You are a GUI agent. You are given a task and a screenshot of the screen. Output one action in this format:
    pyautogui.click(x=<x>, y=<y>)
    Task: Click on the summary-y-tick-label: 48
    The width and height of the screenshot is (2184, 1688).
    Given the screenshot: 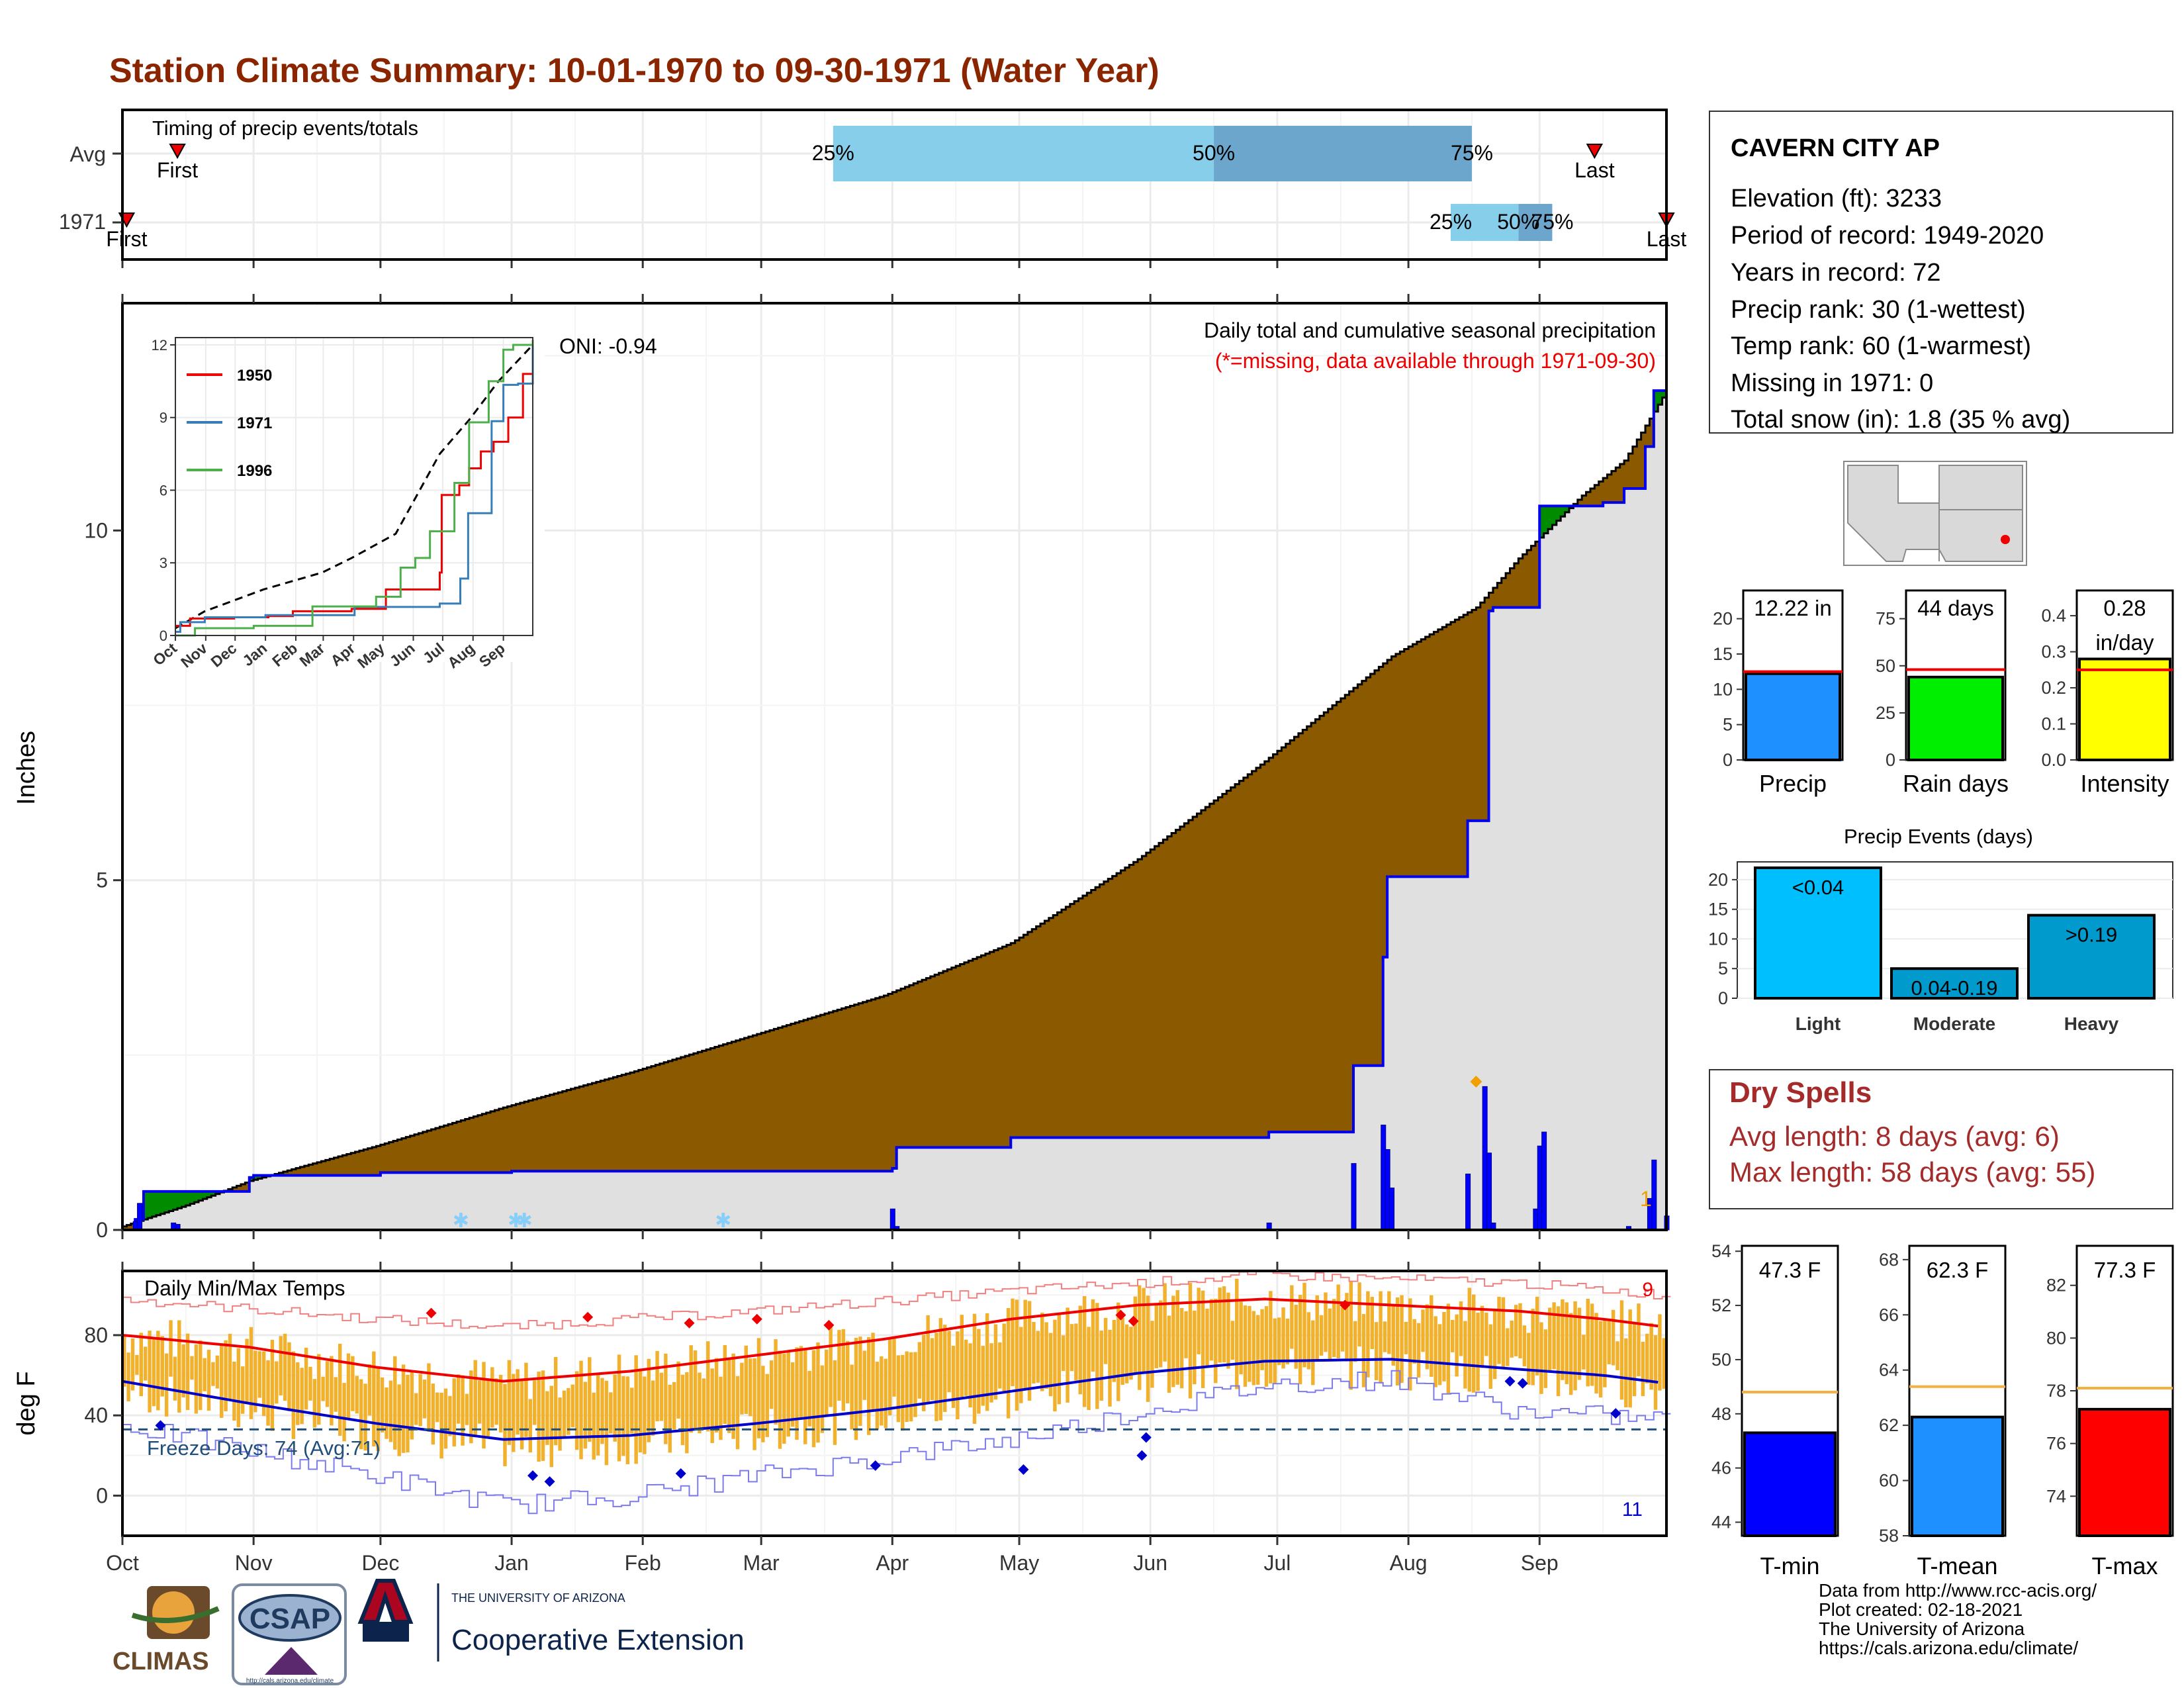 What is the action you would take?
    pyautogui.click(x=1721, y=1414)
    